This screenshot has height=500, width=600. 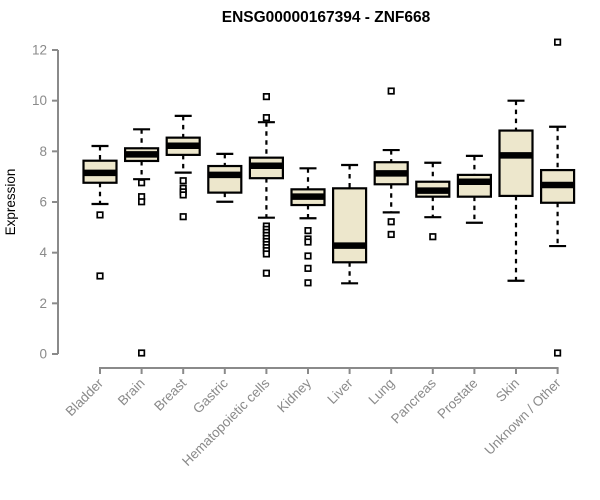 I want to click on x-category-label: Kidney, so click(x=294, y=395).